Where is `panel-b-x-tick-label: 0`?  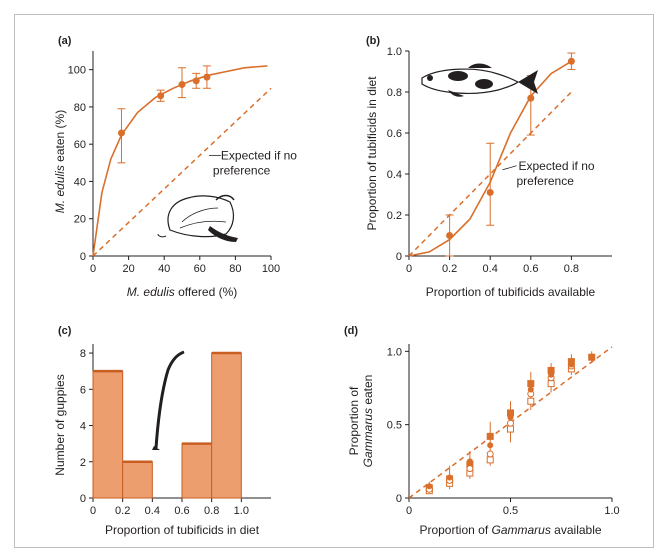 panel-b-x-tick-label: 0 is located at coordinates (409, 269).